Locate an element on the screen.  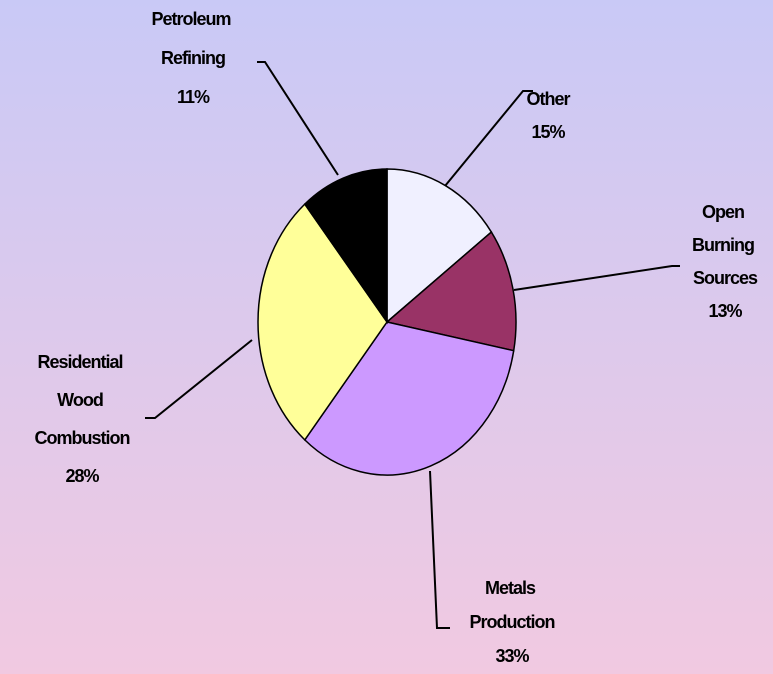
slice-label: Other is located at coordinates (548, 99).